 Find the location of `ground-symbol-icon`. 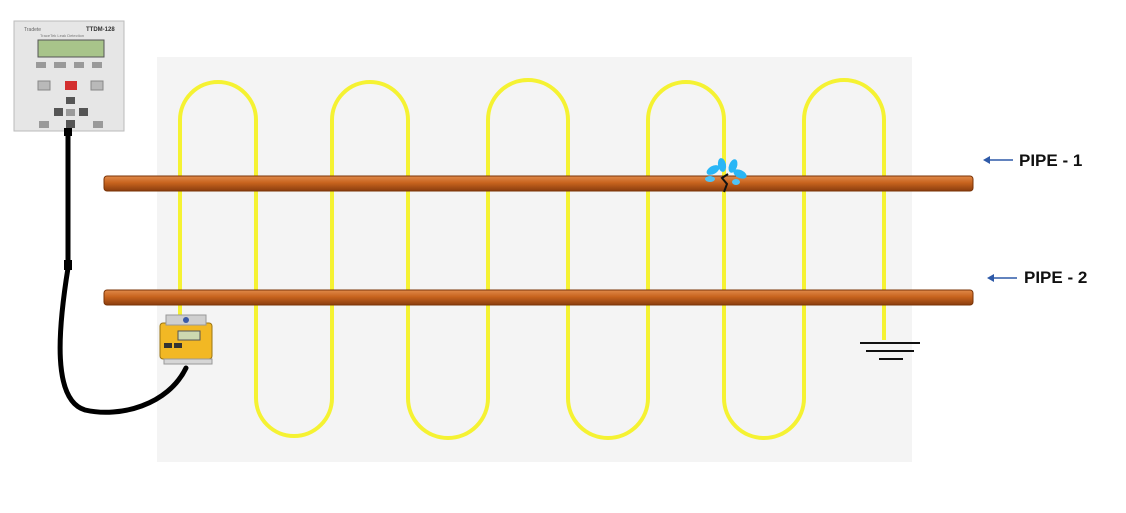

ground-symbol-icon is located at coordinates (890, 351).